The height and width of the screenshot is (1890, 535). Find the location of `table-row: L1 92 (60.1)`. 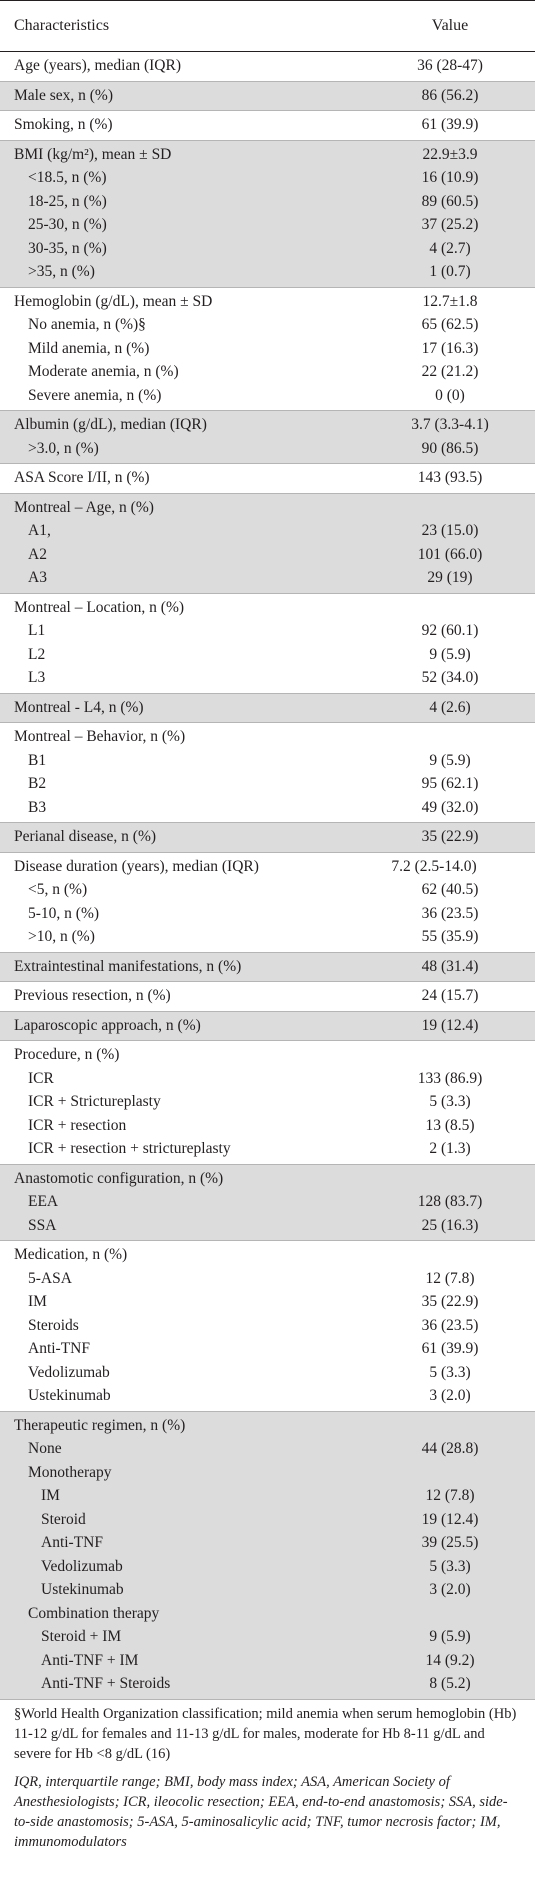

table-row: L1 92 (60.1) is located at coordinates (267, 631).